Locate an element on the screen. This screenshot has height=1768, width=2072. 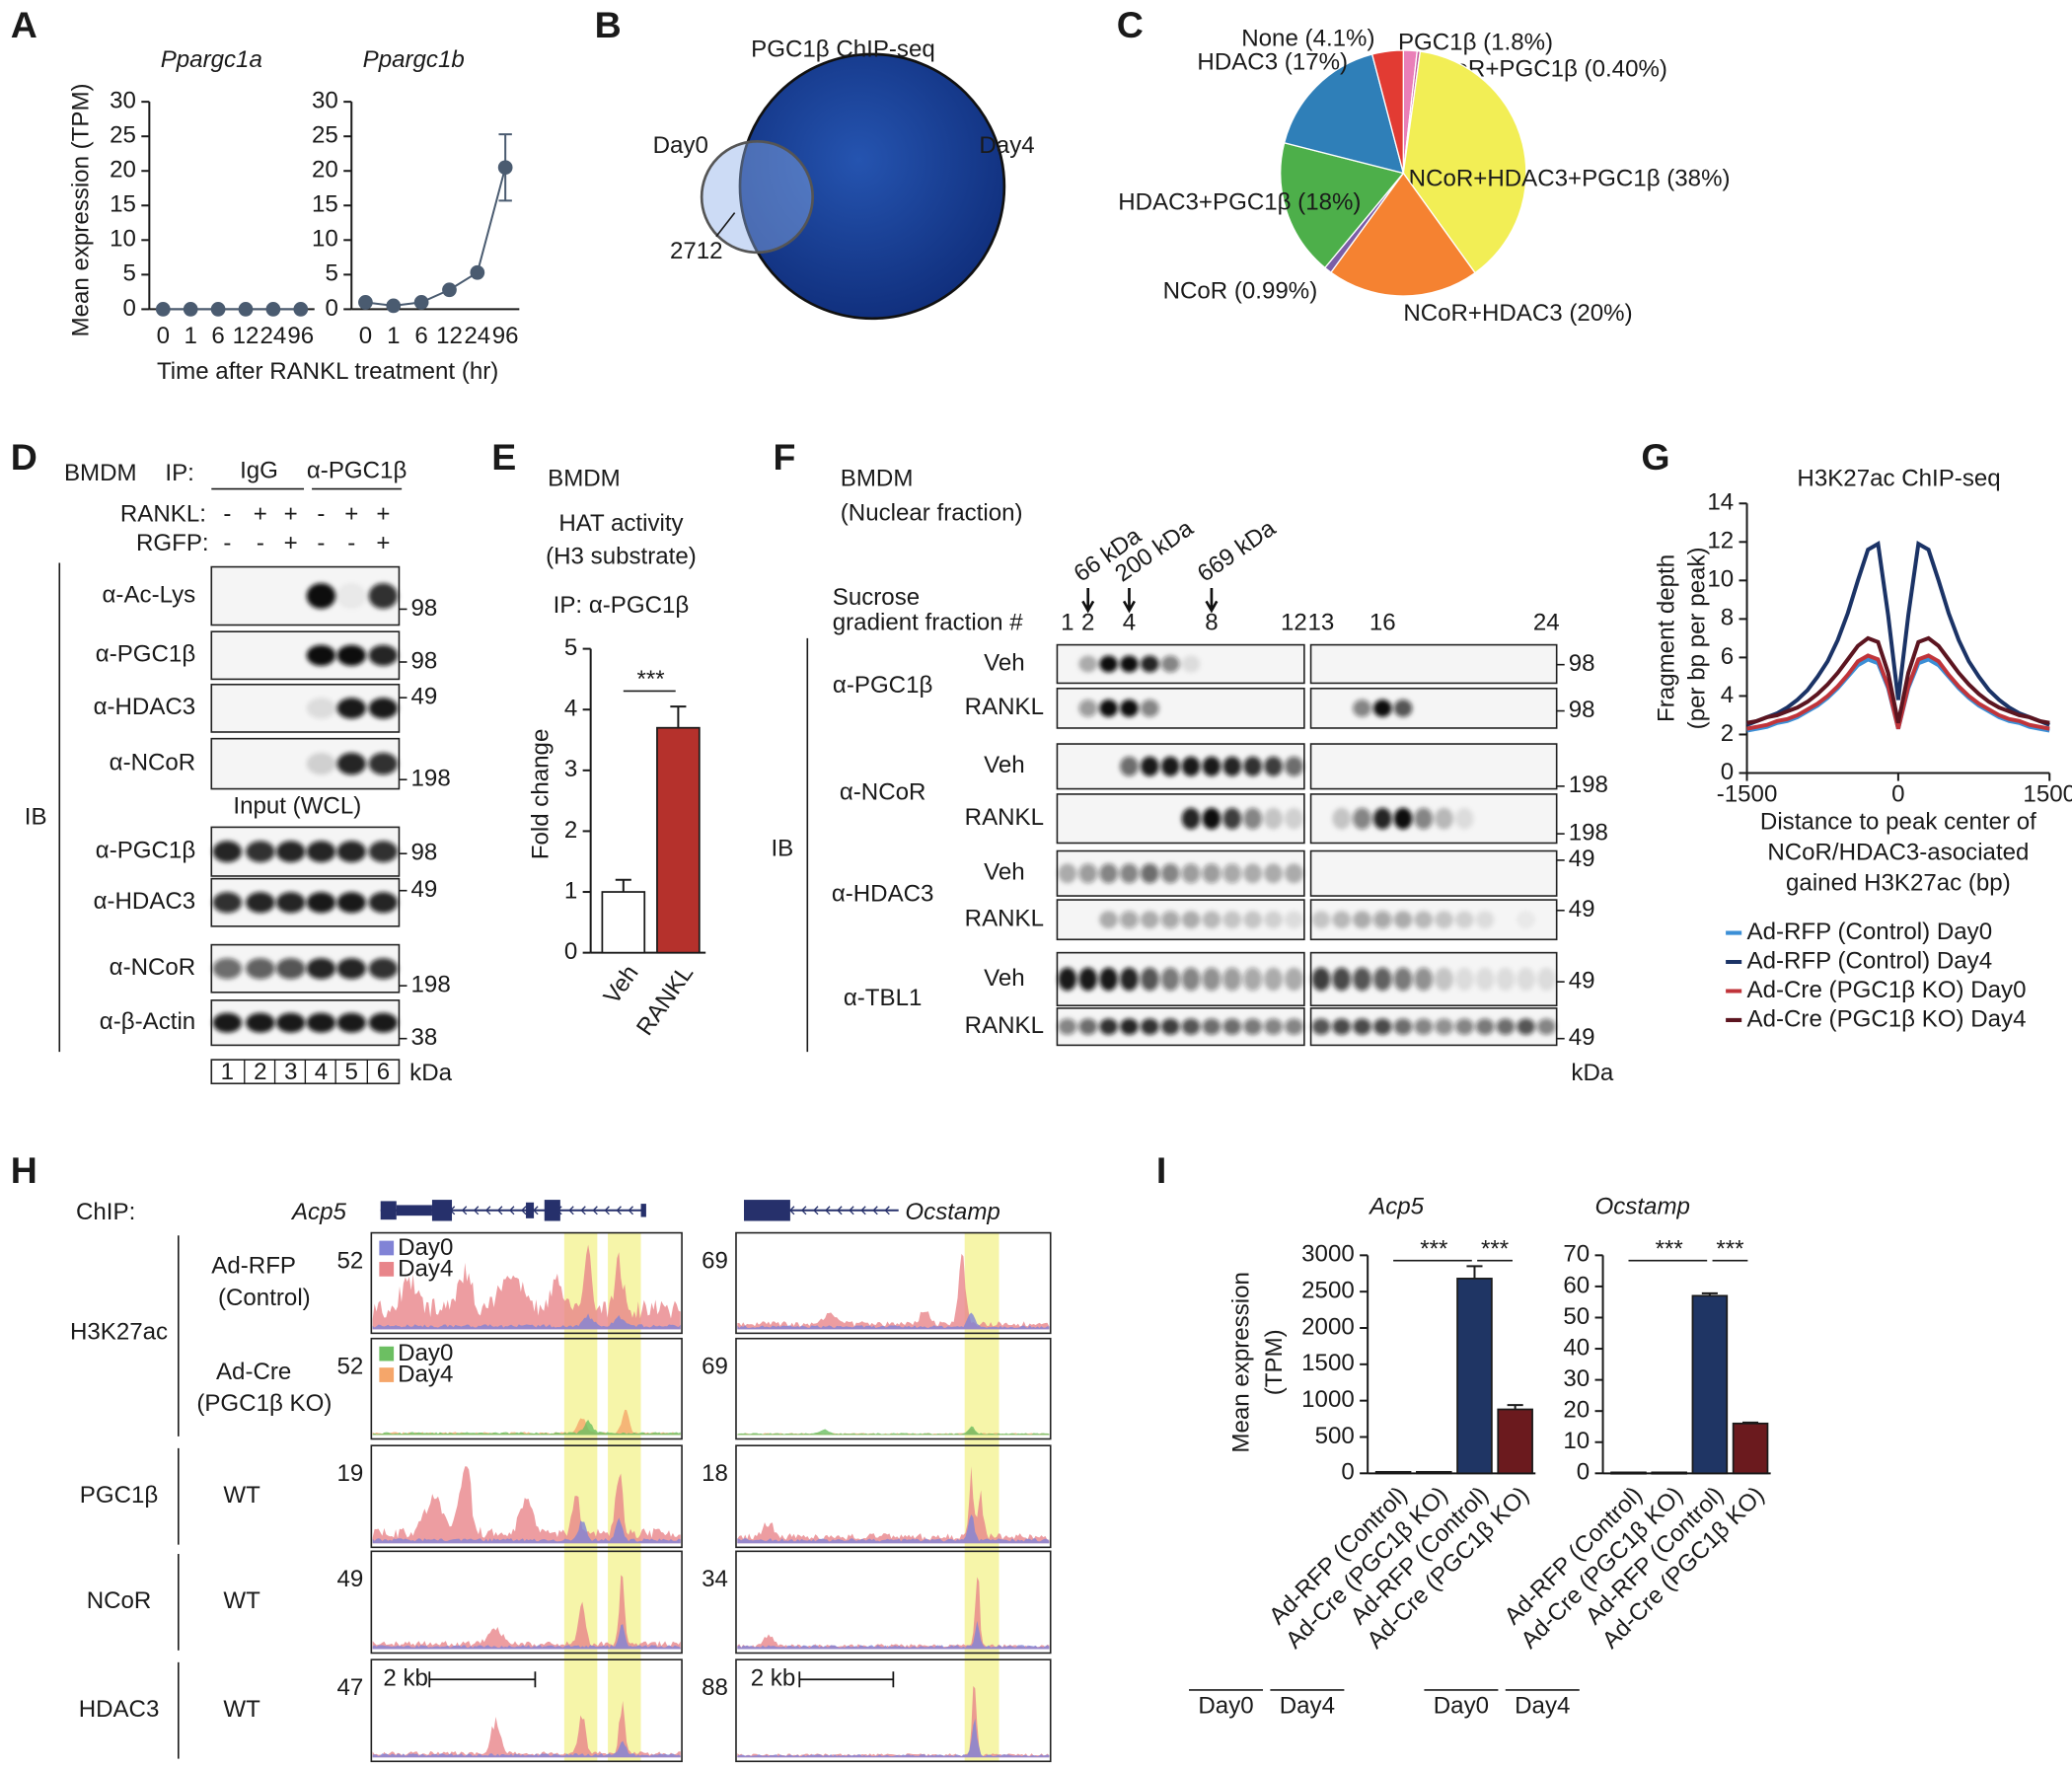
x-tick-label: RANKL is located at coordinates (665, 1000).